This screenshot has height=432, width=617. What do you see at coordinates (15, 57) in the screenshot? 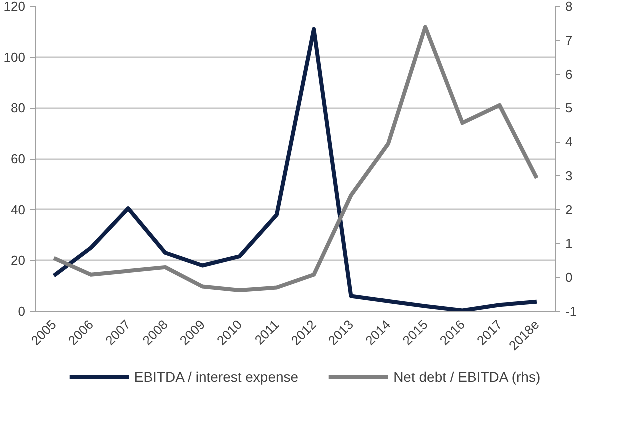
I see `y-tick-label: 100` at bounding box center [15, 57].